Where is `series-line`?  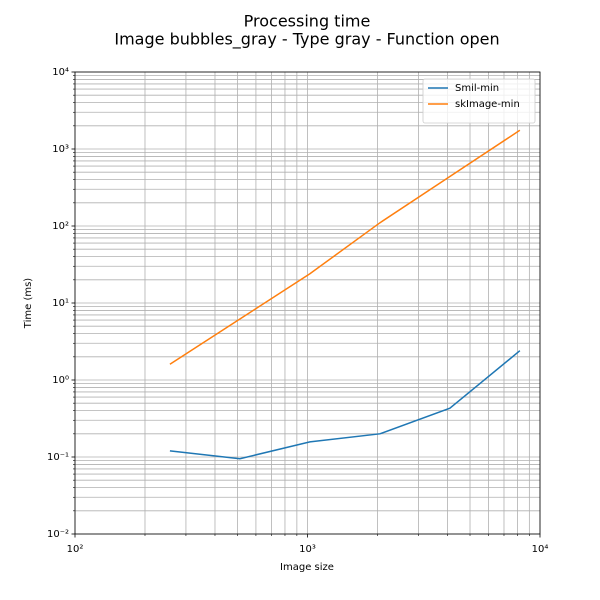
series-line is located at coordinates (345, 405).